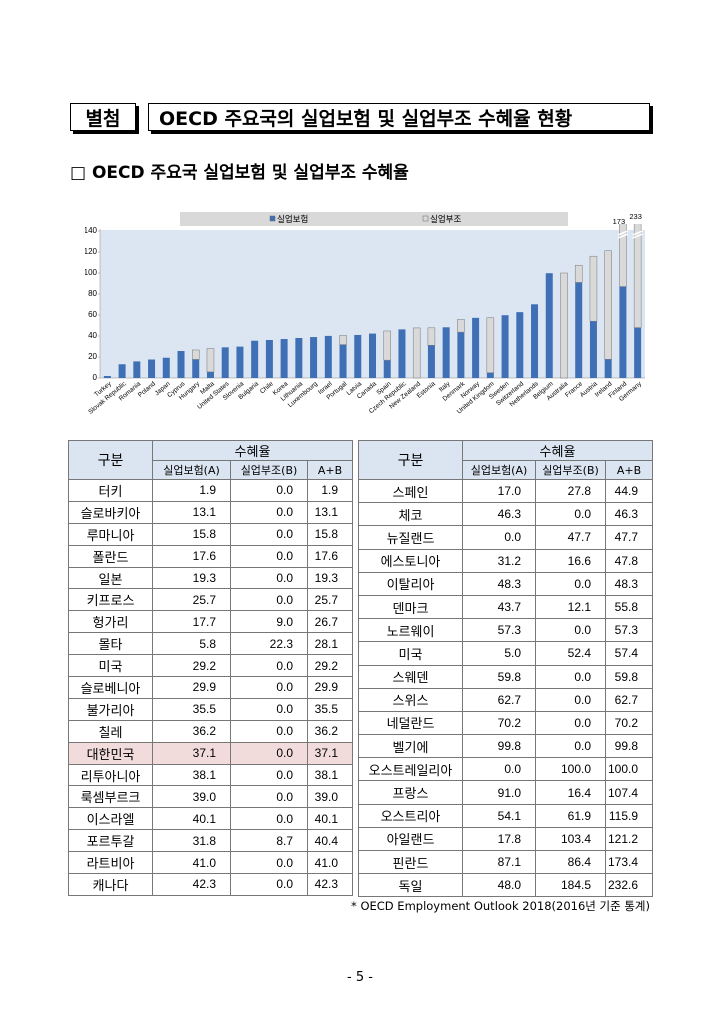 The width and height of the screenshot is (720, 1018). I want to click on value-cell: 91.0, so click(499, 792).